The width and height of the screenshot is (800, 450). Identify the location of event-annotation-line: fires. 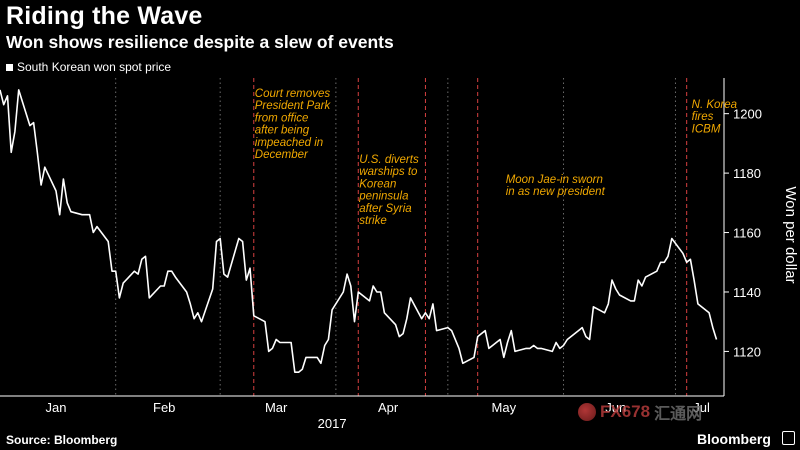
(703, 117).